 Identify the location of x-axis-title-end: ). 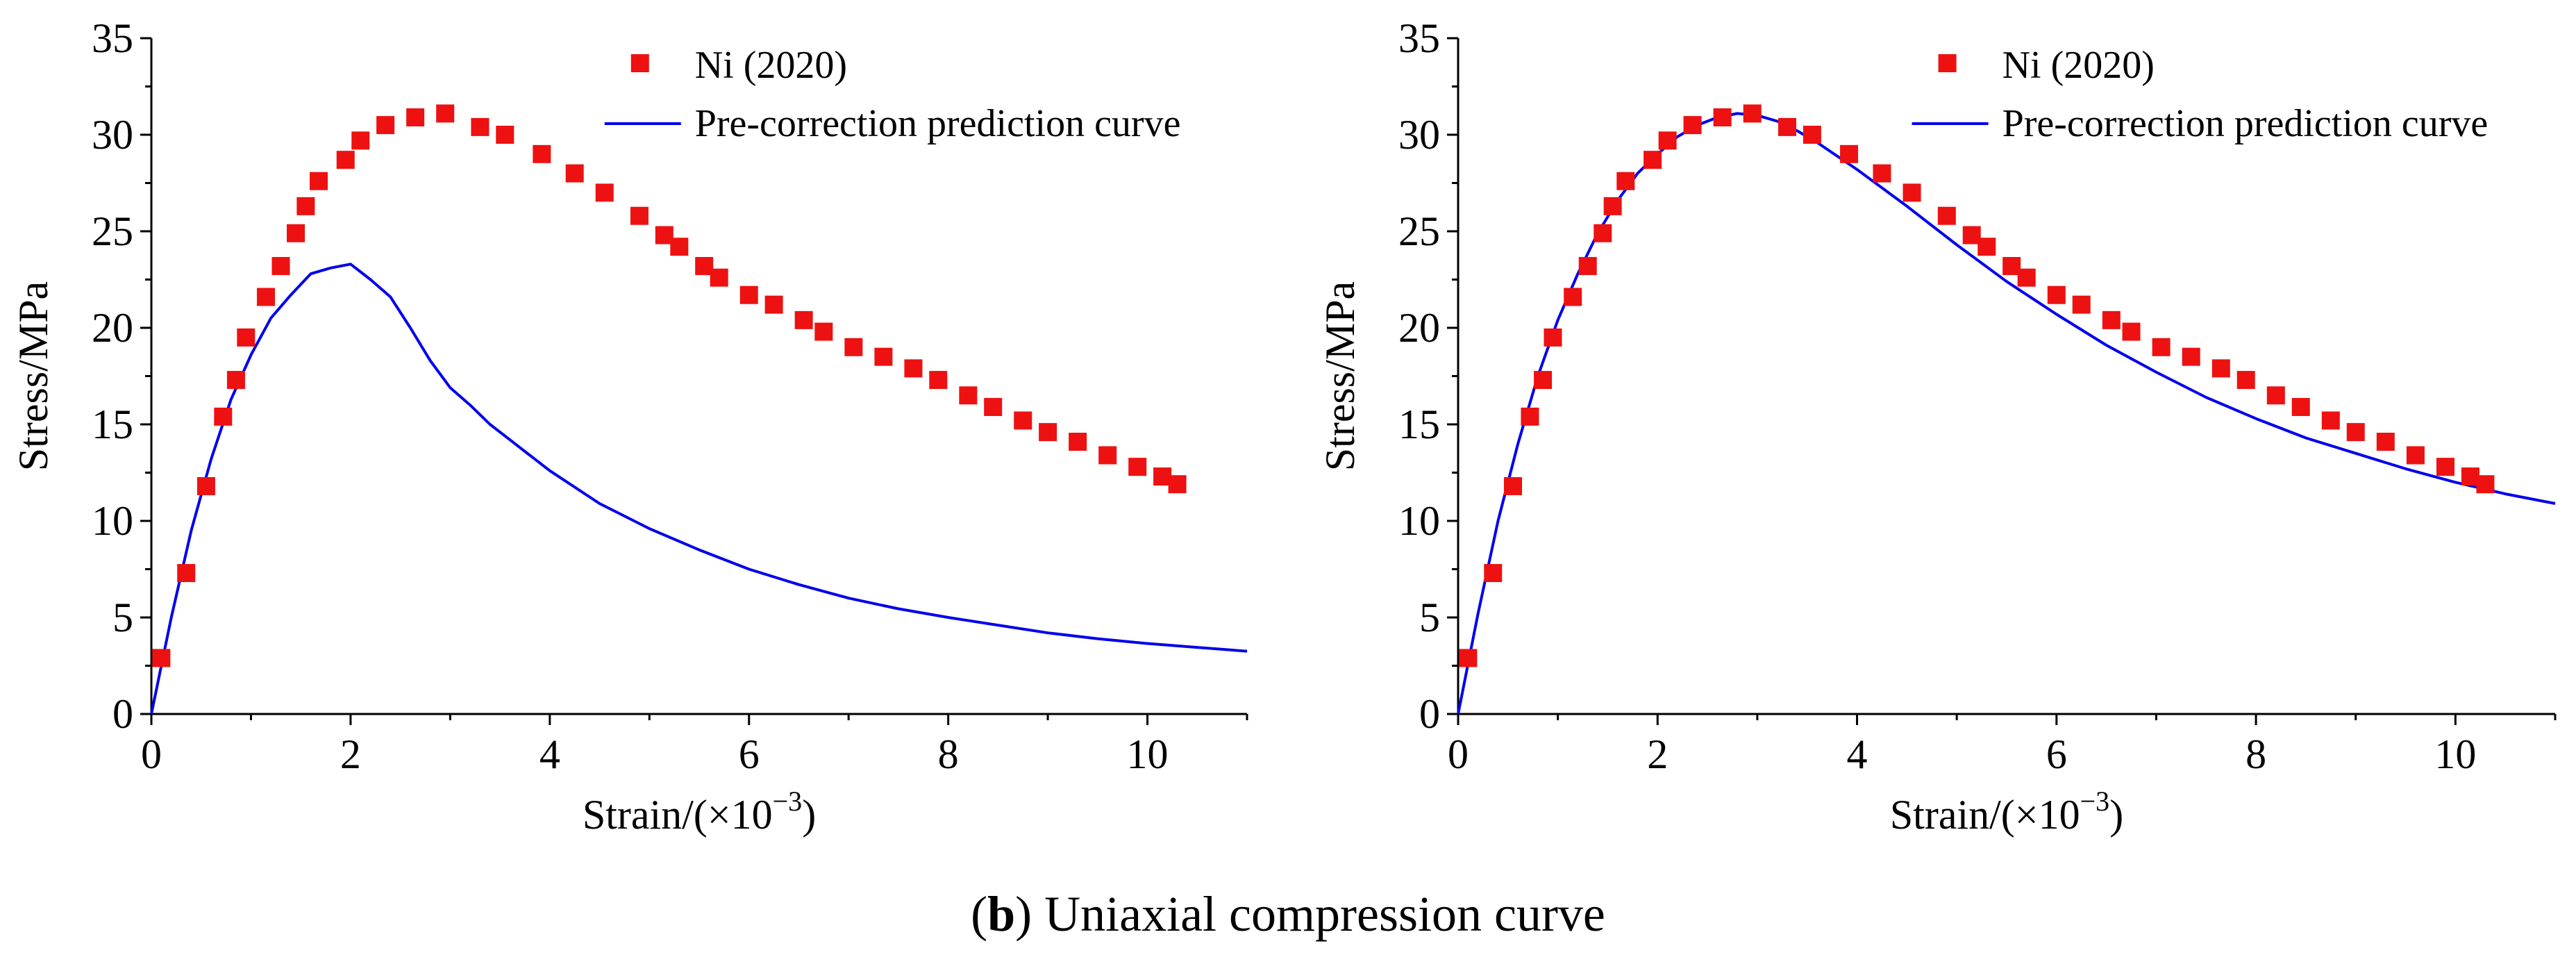
(2116, 815).